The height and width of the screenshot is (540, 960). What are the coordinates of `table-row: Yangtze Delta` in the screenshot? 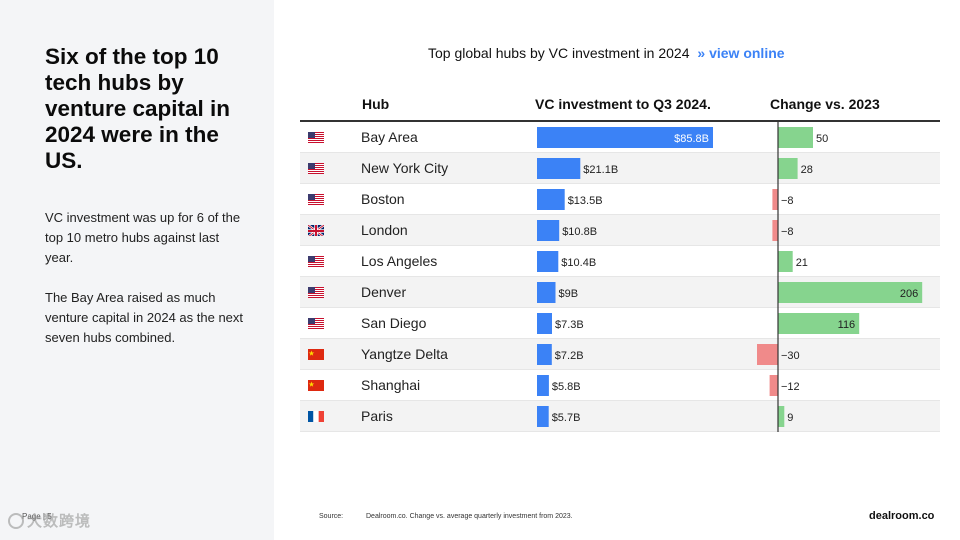 It's located at (620, 354).